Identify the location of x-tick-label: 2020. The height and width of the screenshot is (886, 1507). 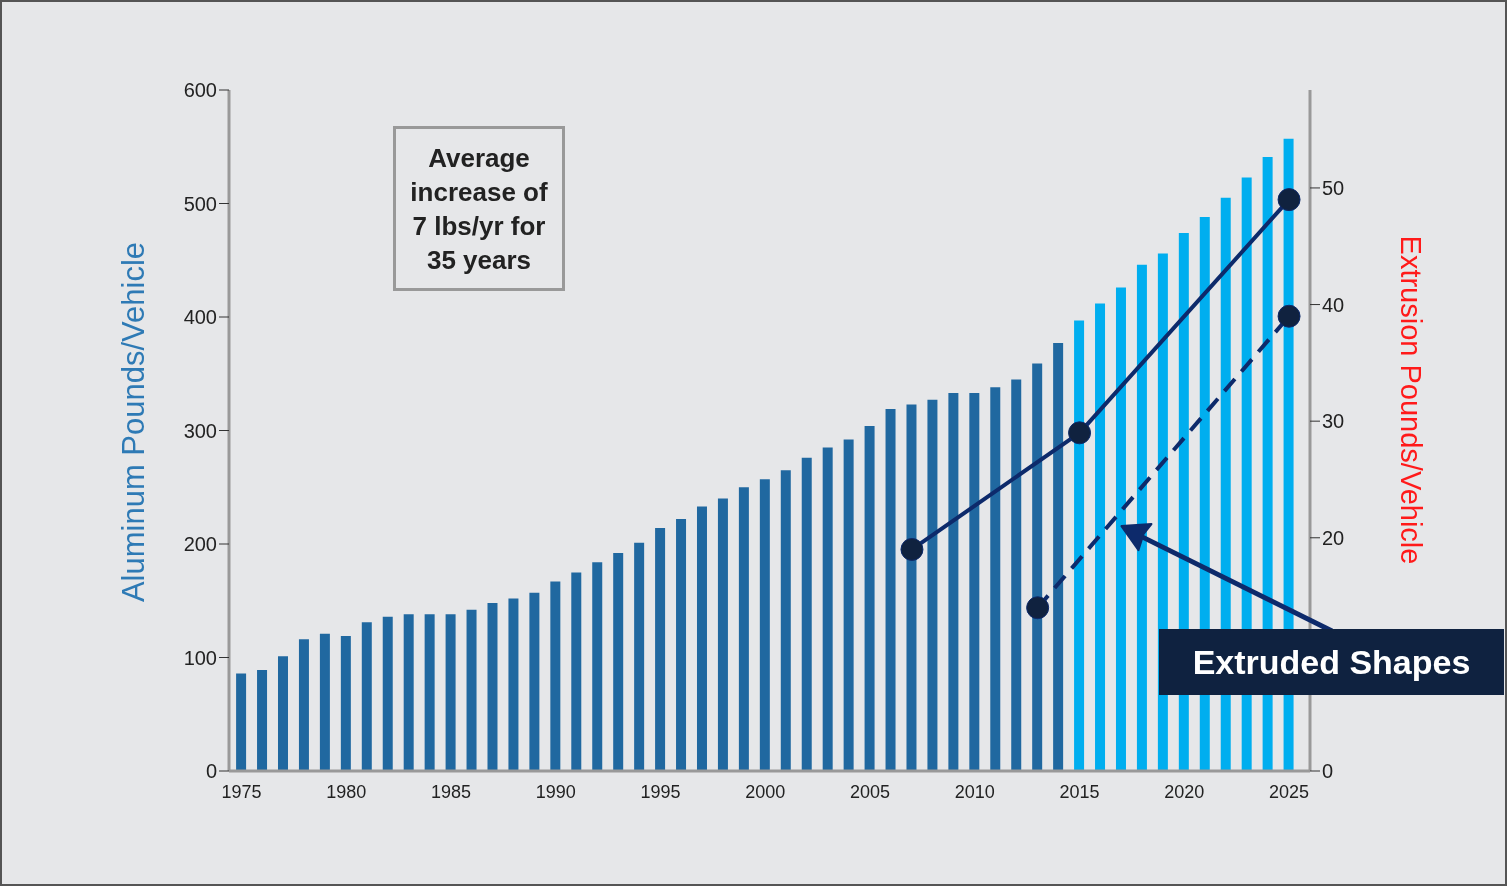
(1184, 791).